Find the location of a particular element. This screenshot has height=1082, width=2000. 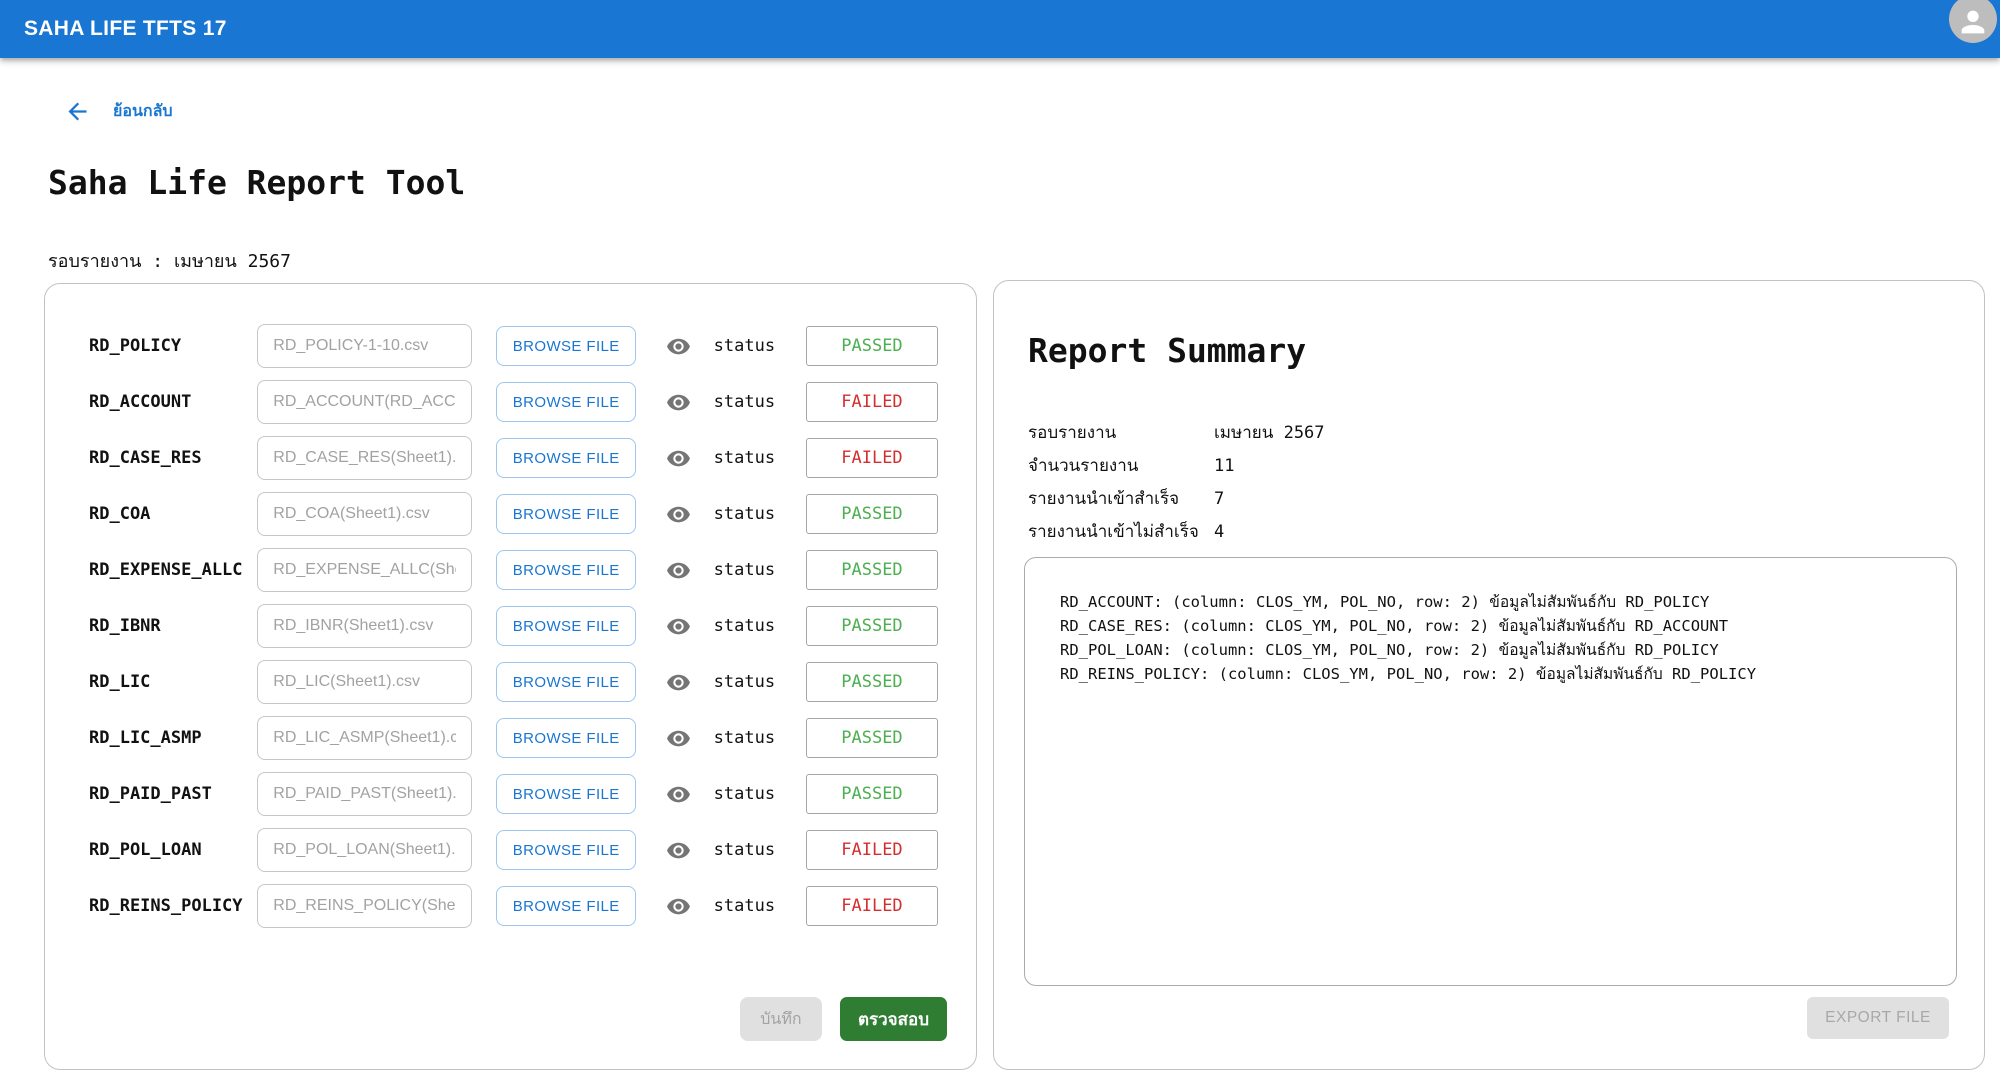

upload-row: RD_LIC BROWSE FILE status PASSED is located at coordinates (514, 682).